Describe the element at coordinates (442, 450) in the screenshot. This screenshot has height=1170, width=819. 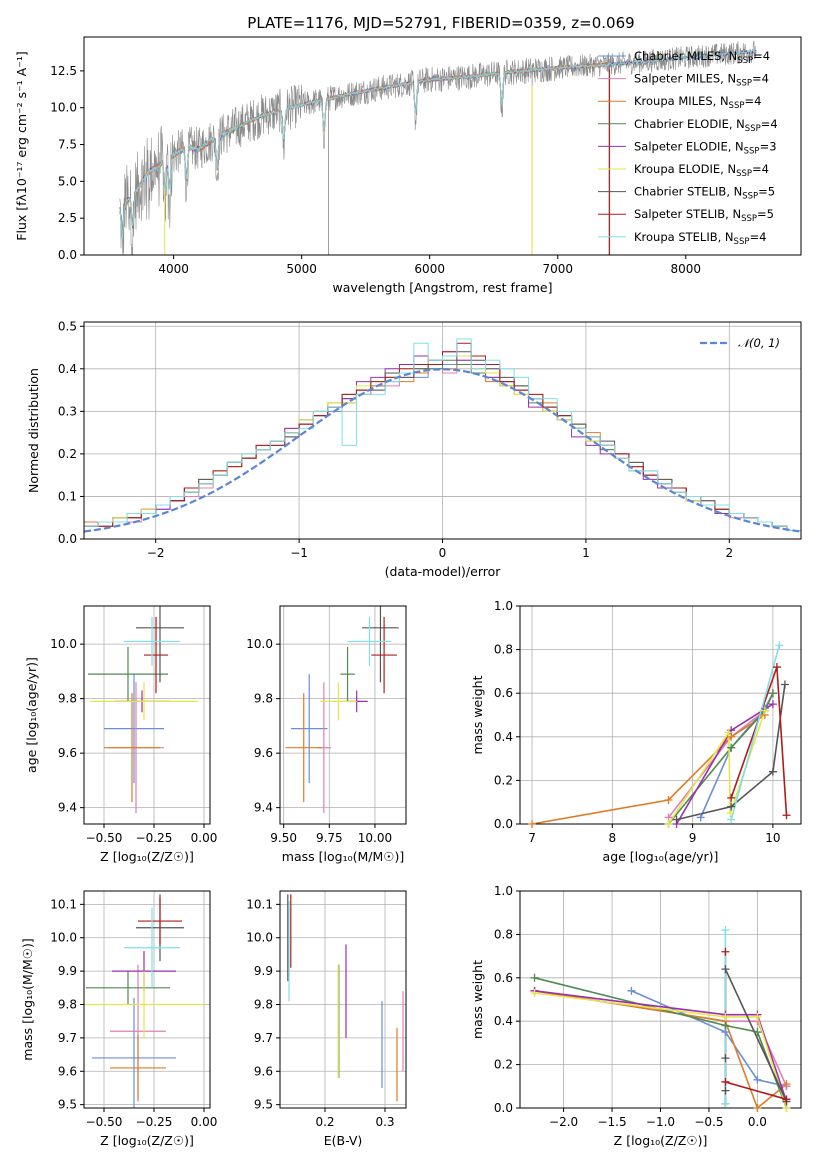
I see `normal-curve` at that location.